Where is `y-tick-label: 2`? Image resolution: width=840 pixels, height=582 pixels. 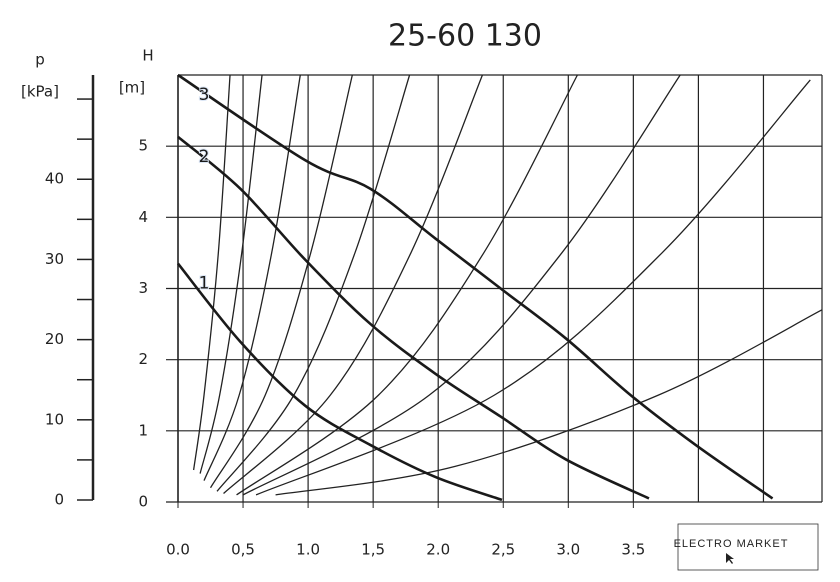
y-tick-label: 2 is located at coordinates (143, 359).